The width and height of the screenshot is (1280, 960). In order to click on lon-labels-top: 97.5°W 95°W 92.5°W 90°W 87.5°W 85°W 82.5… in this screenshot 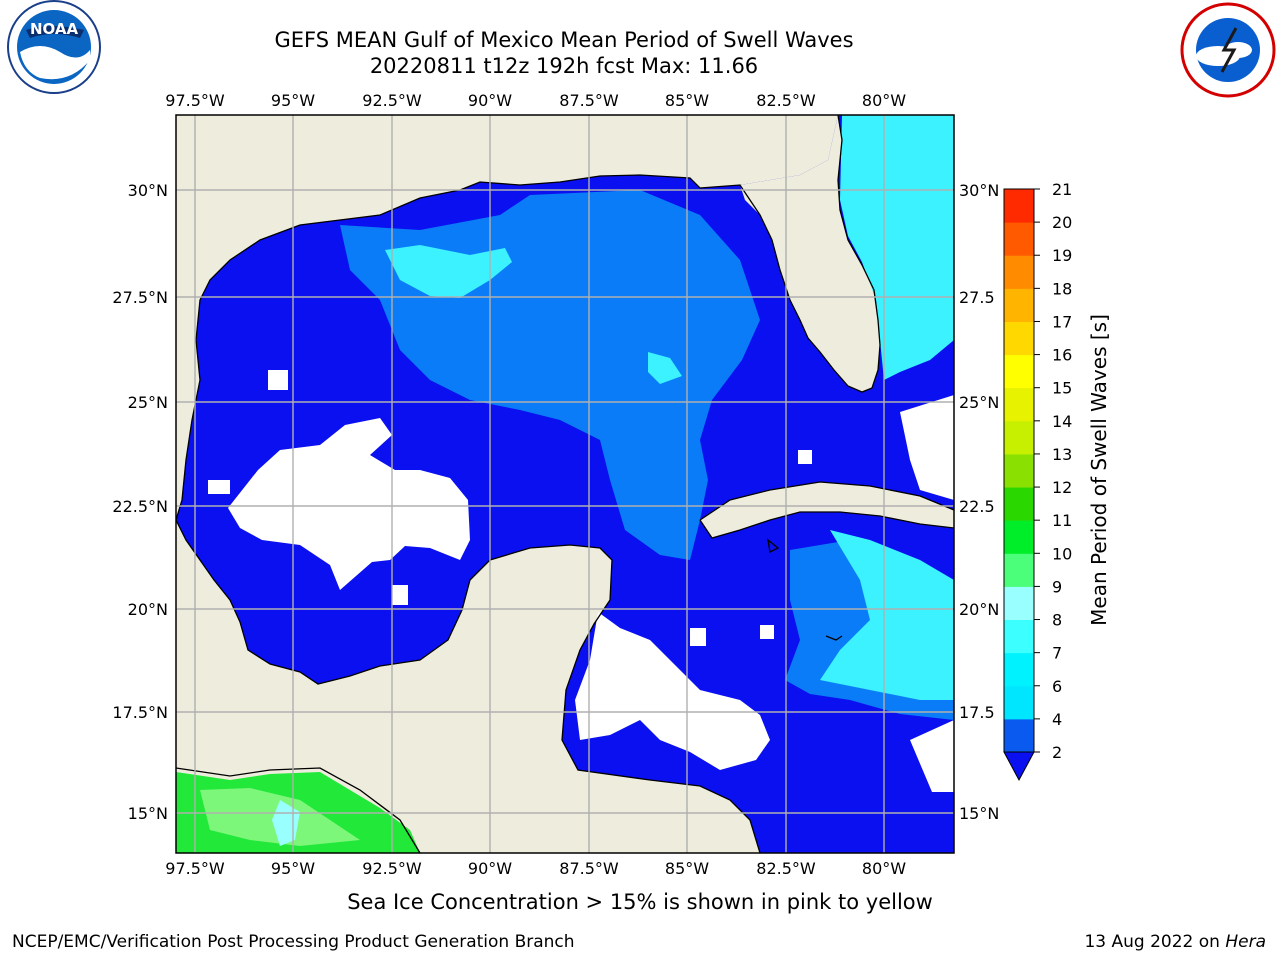, I will do `click(535, 100)`.